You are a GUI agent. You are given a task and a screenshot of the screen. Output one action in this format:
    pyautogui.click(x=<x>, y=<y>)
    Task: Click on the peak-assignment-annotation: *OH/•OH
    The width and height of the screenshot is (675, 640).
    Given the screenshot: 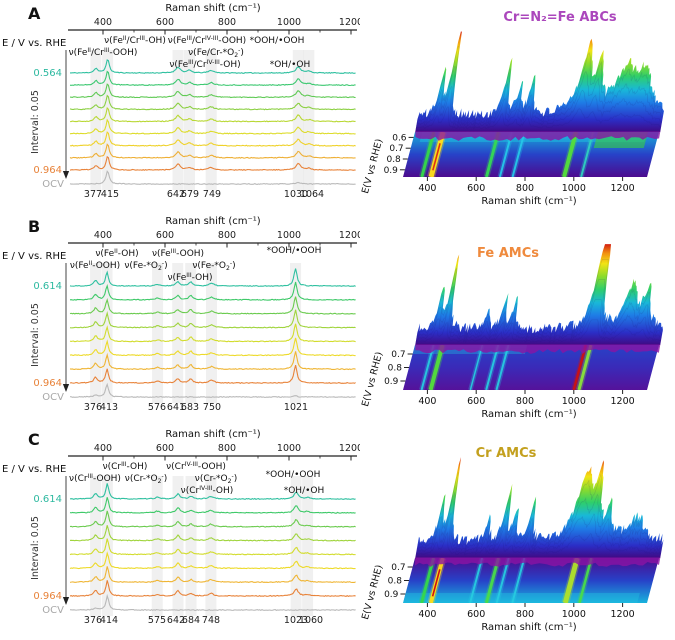 What is the action you would take?
    pyautogui.click(x=304, y=491)
    